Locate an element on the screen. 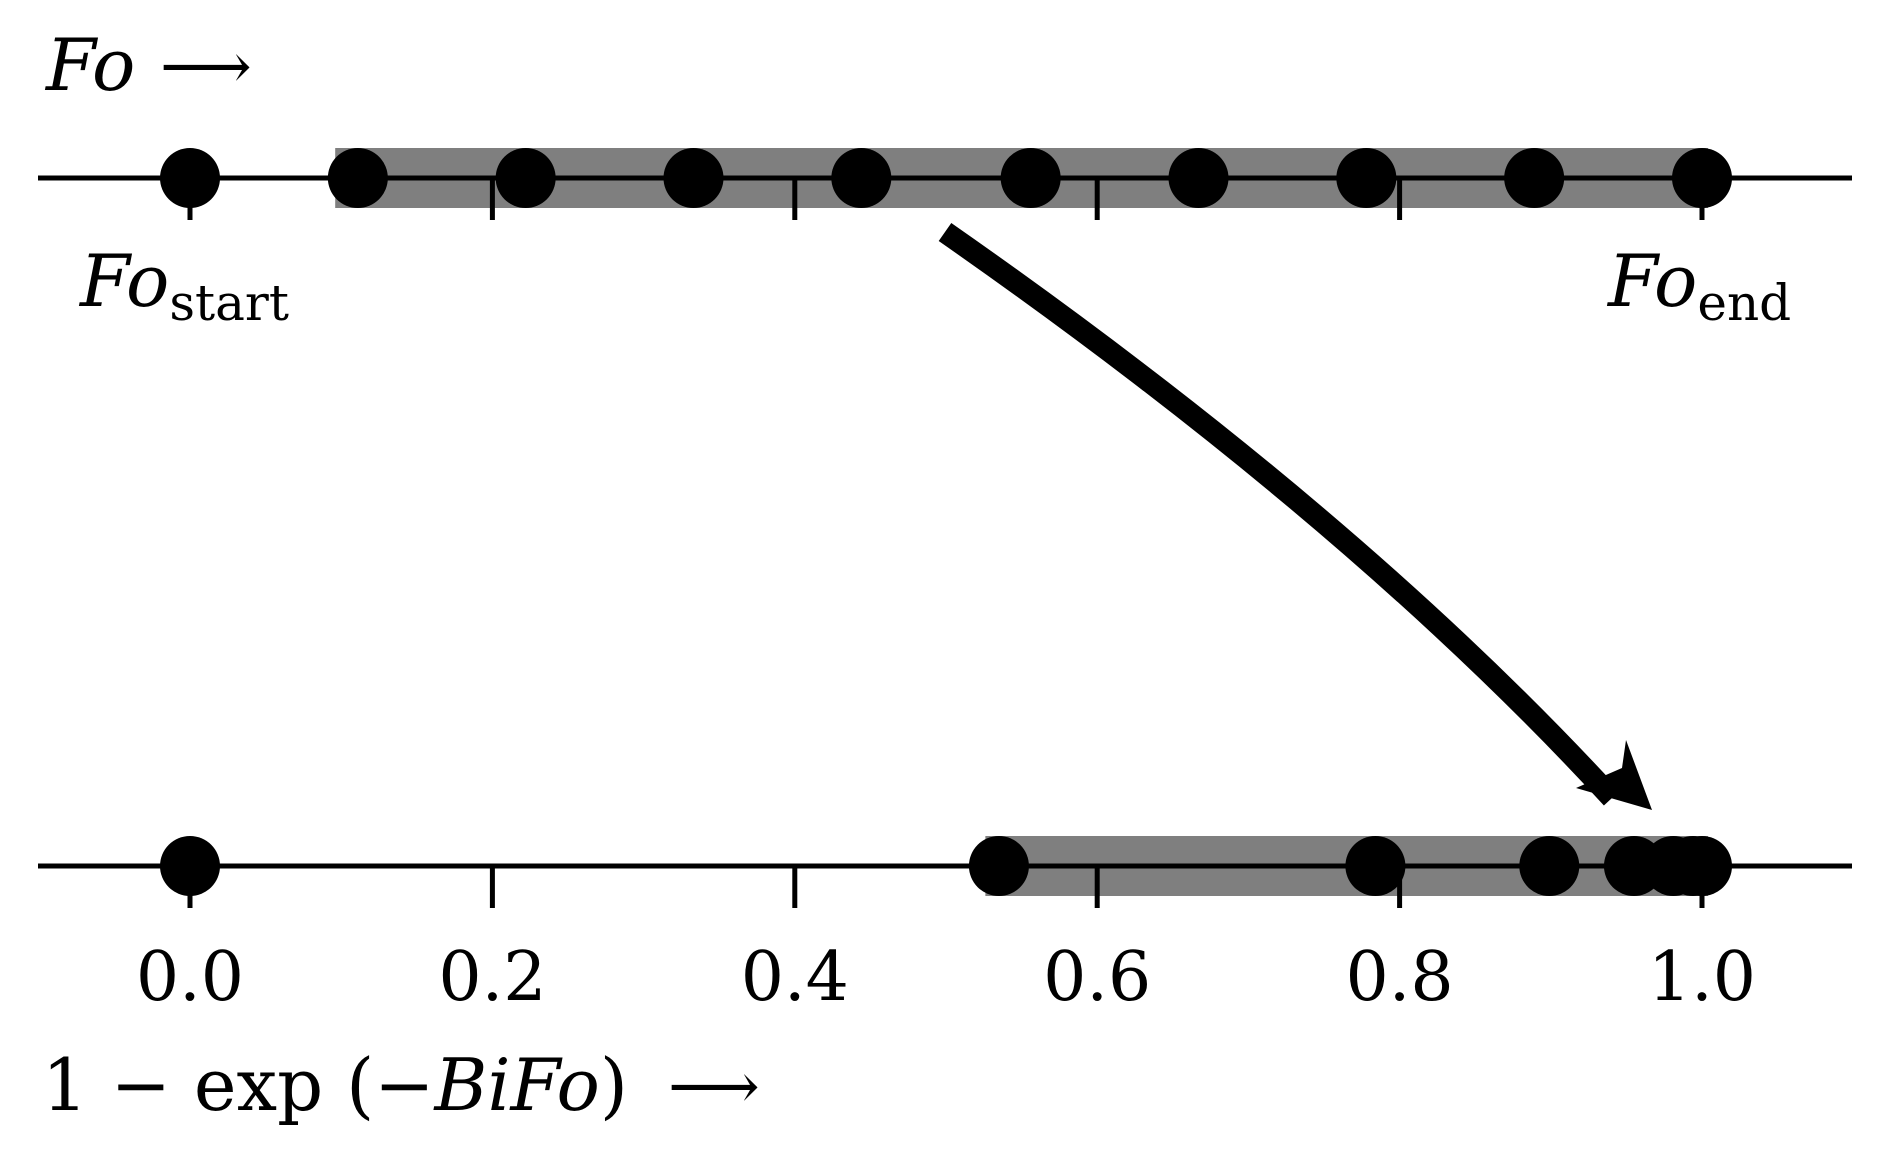 Image resolution: width=1886 pixels, height=1163 pixels. top-axis-label: Fo is located at coordinates (89, 65).